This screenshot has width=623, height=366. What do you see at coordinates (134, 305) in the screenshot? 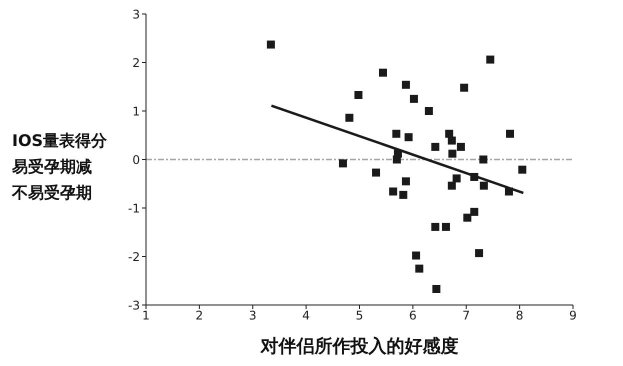
I see `y-tick-label: -3` at bounding box center [134, 305].